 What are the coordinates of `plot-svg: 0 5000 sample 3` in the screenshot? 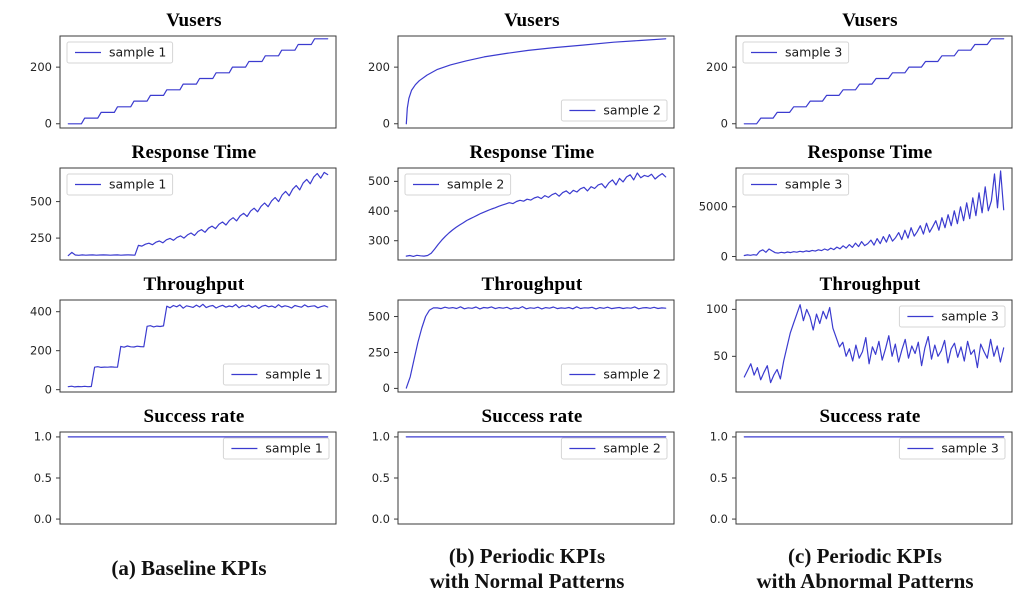 It's located at (856, 215).